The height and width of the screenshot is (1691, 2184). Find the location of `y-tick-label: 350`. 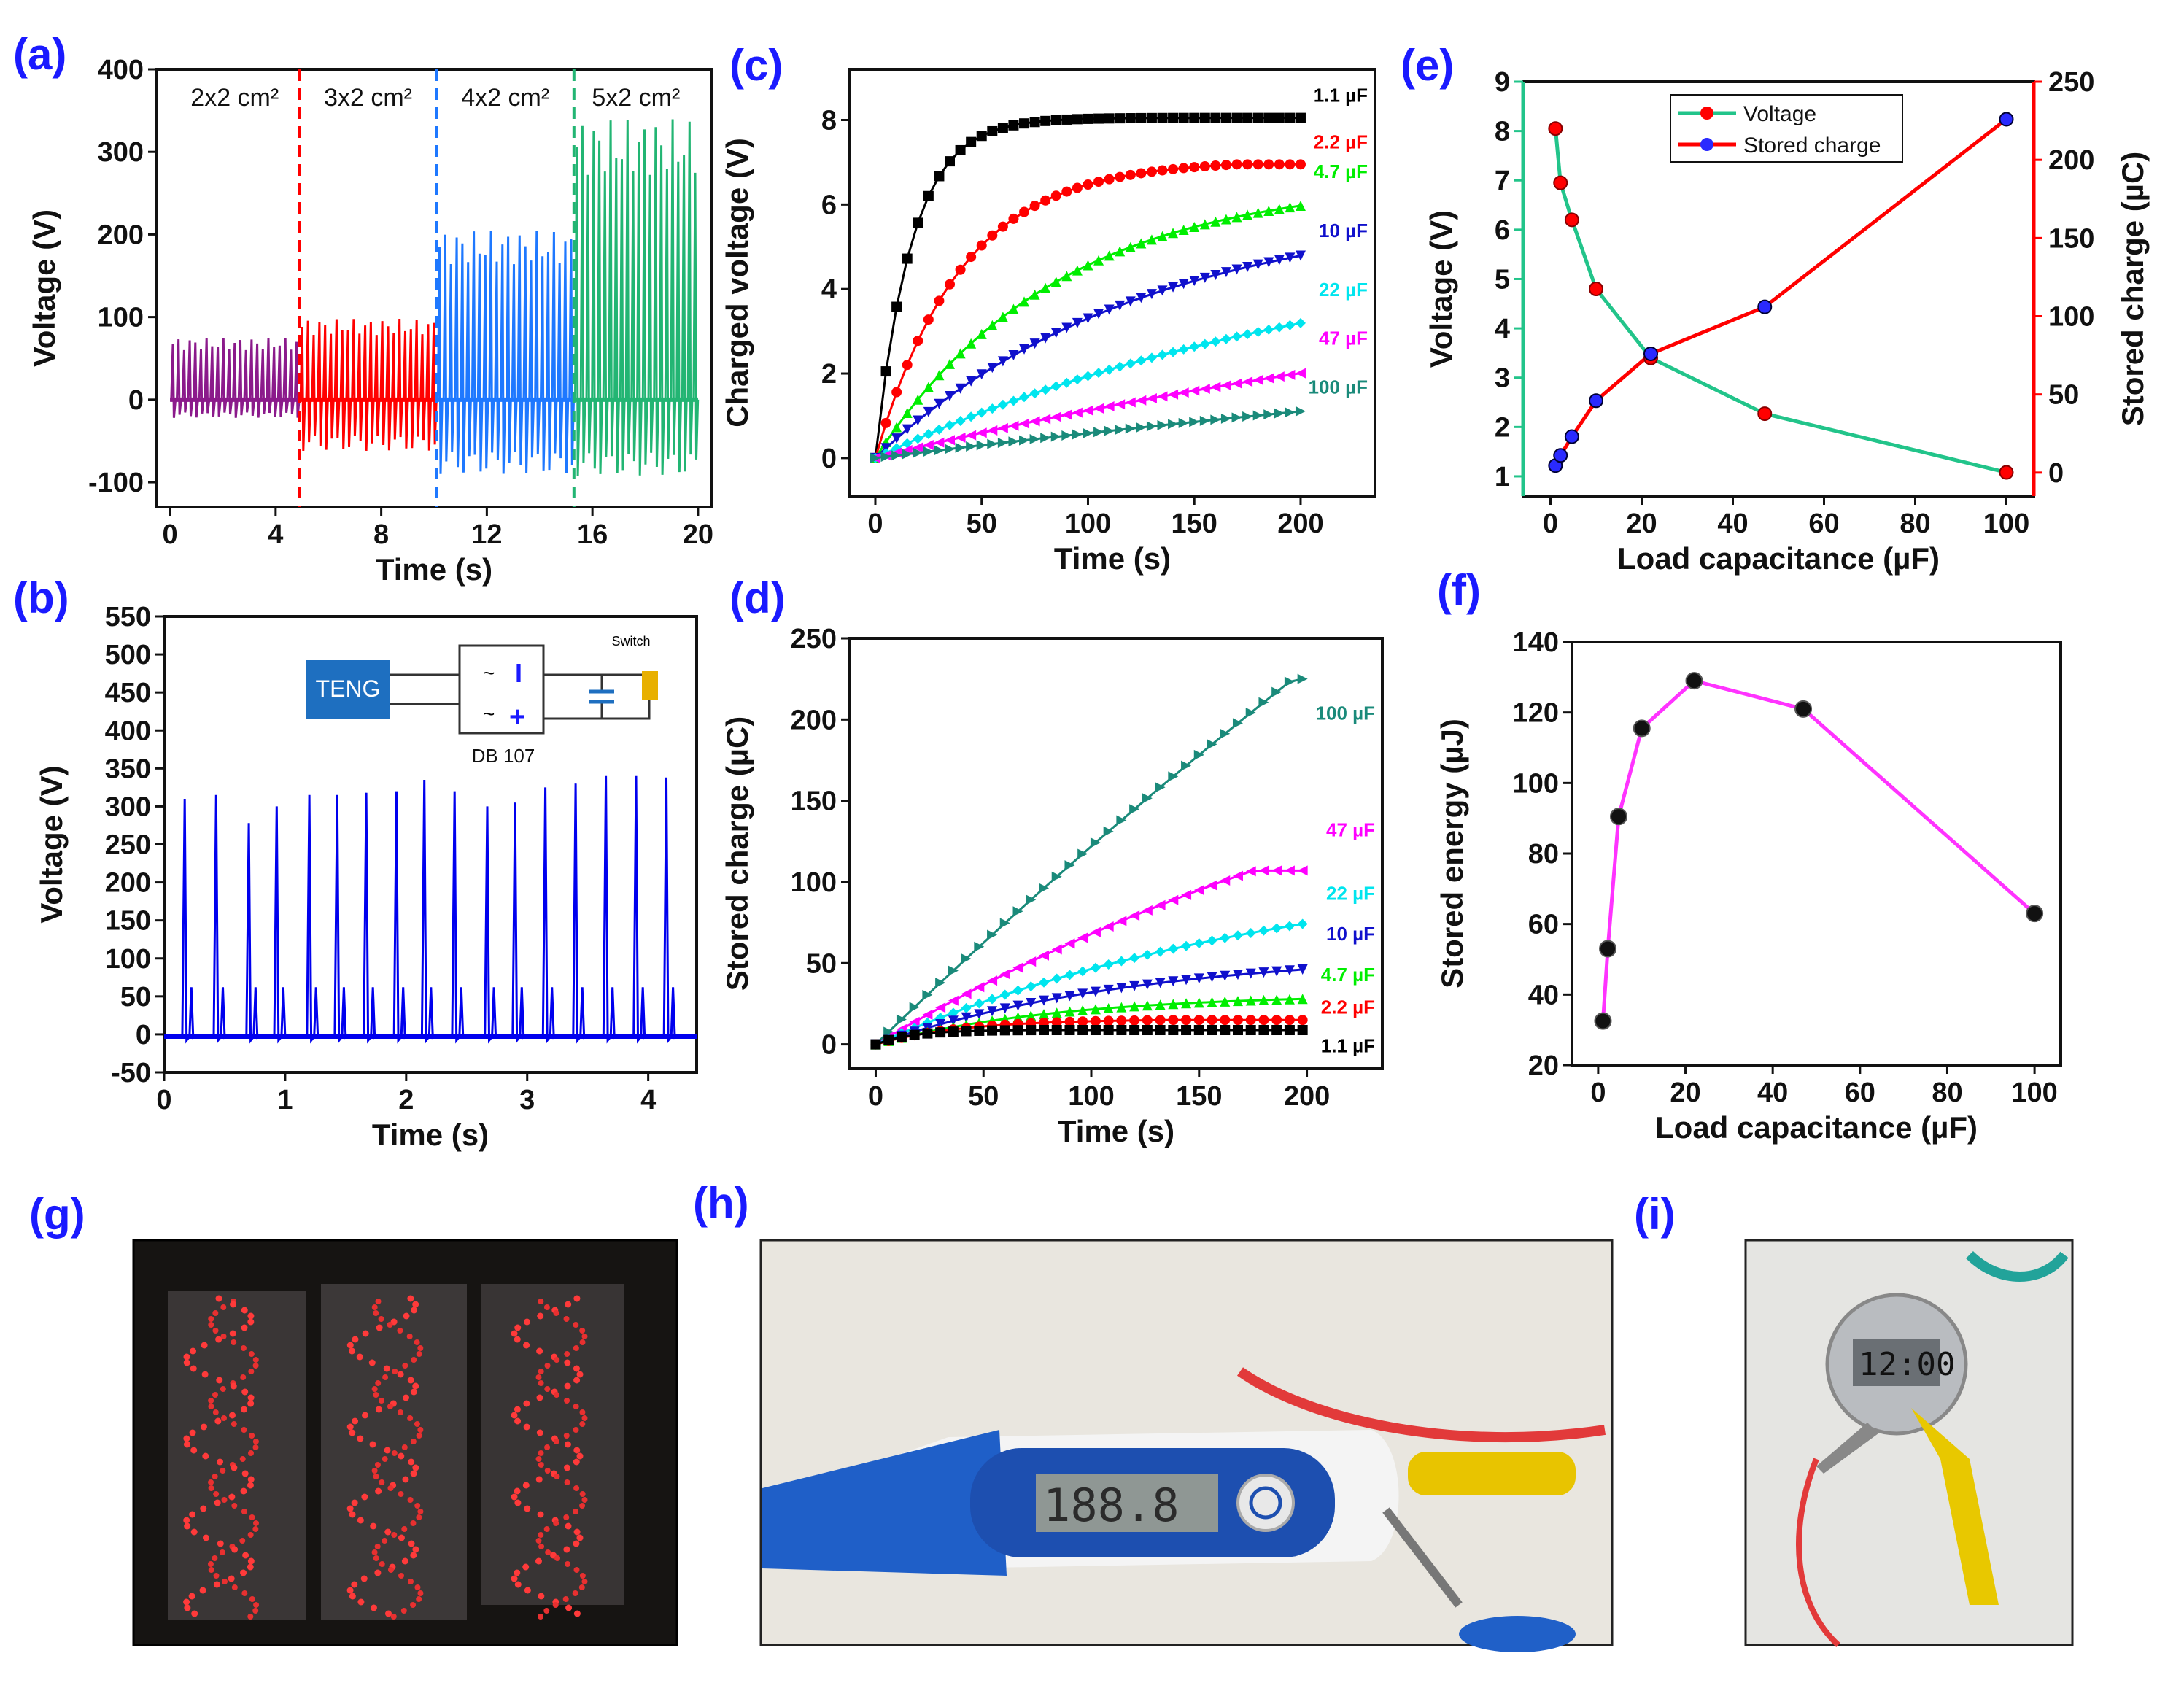

y-tick-label: 350 is located at coordinates (128, 769).